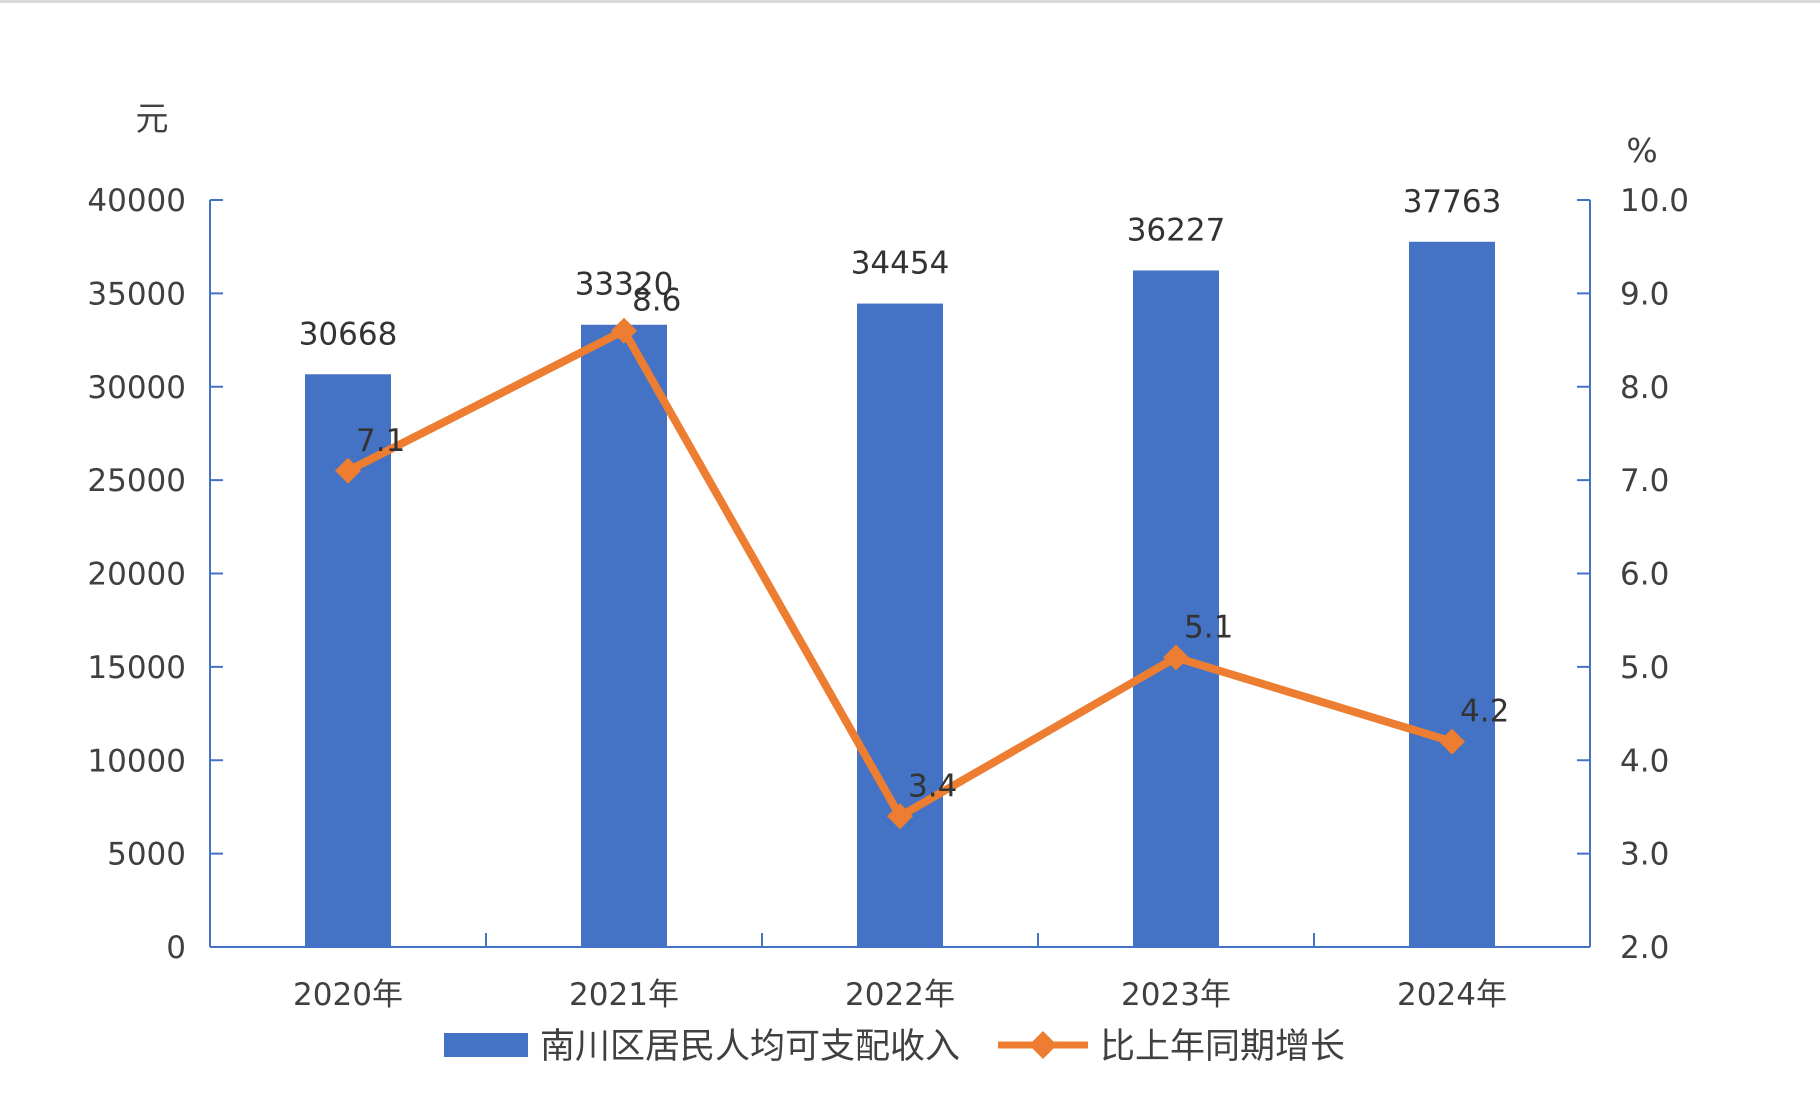 This screenshot has width=1820, height=1094. I want to click on x-tick-label-3: 2023年, so click(1176, 995).